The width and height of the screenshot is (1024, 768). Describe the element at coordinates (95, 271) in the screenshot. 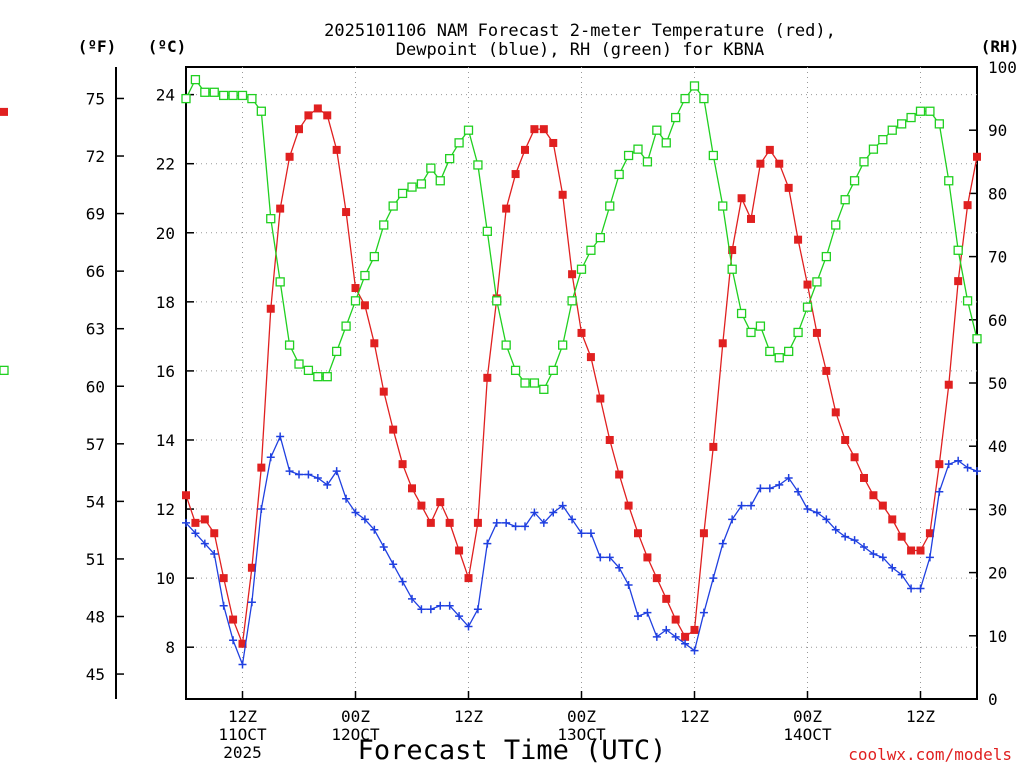

I see `fahrenheit-tick-label: 66` at that location.